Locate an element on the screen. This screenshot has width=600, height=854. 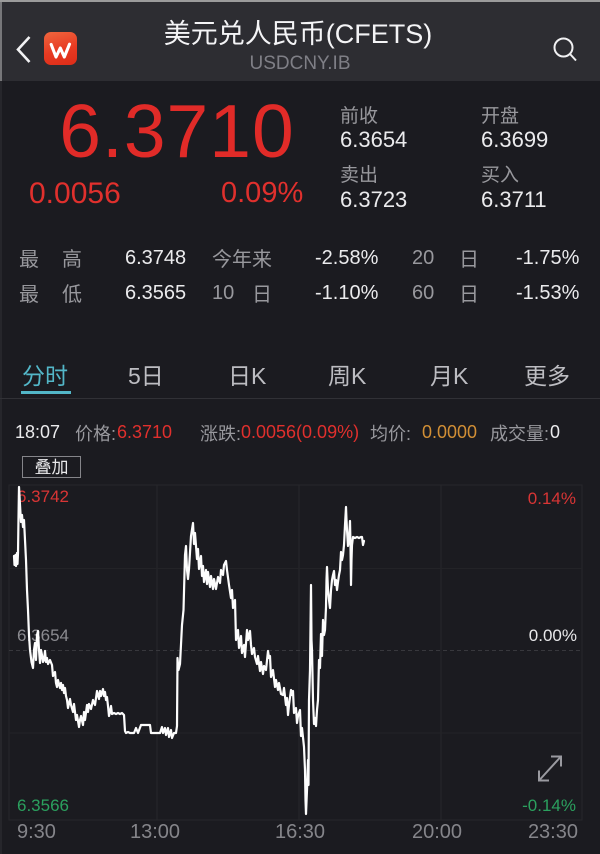
svg-text: 6.3566 is located at coordinates (43, 805).